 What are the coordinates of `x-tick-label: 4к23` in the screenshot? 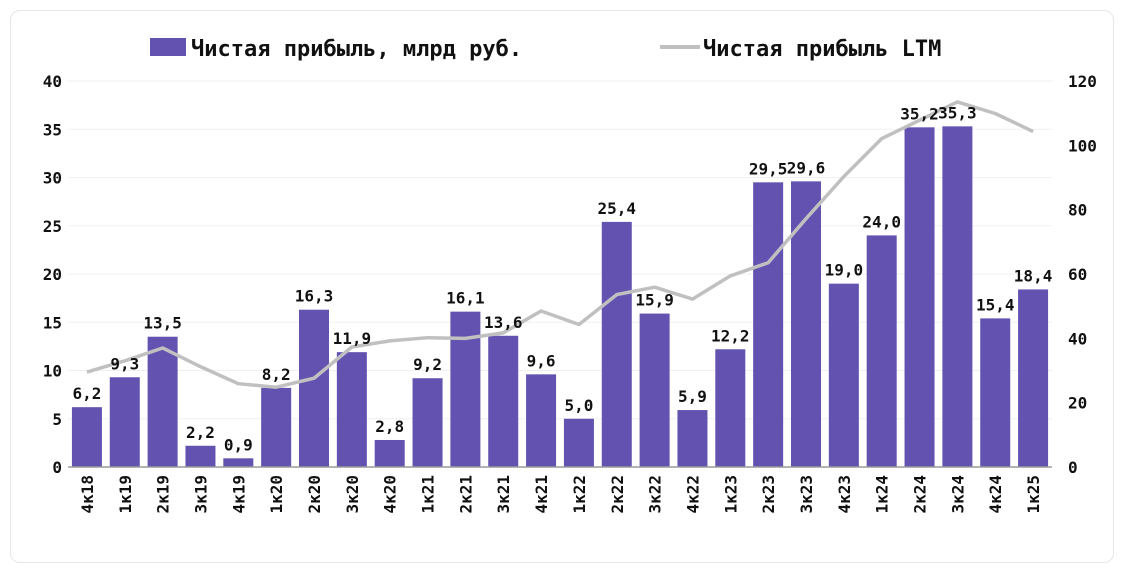 It's located at (844, 494).